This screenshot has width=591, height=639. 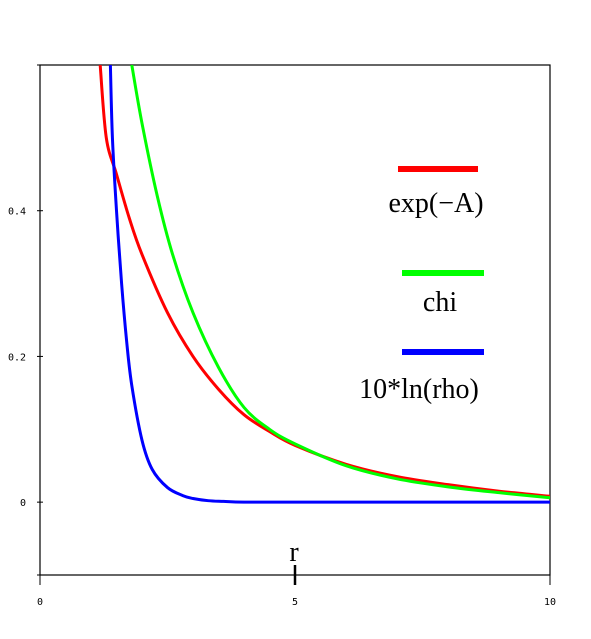 I want to click on x-axis-title: r, so click(x=294, y=552).